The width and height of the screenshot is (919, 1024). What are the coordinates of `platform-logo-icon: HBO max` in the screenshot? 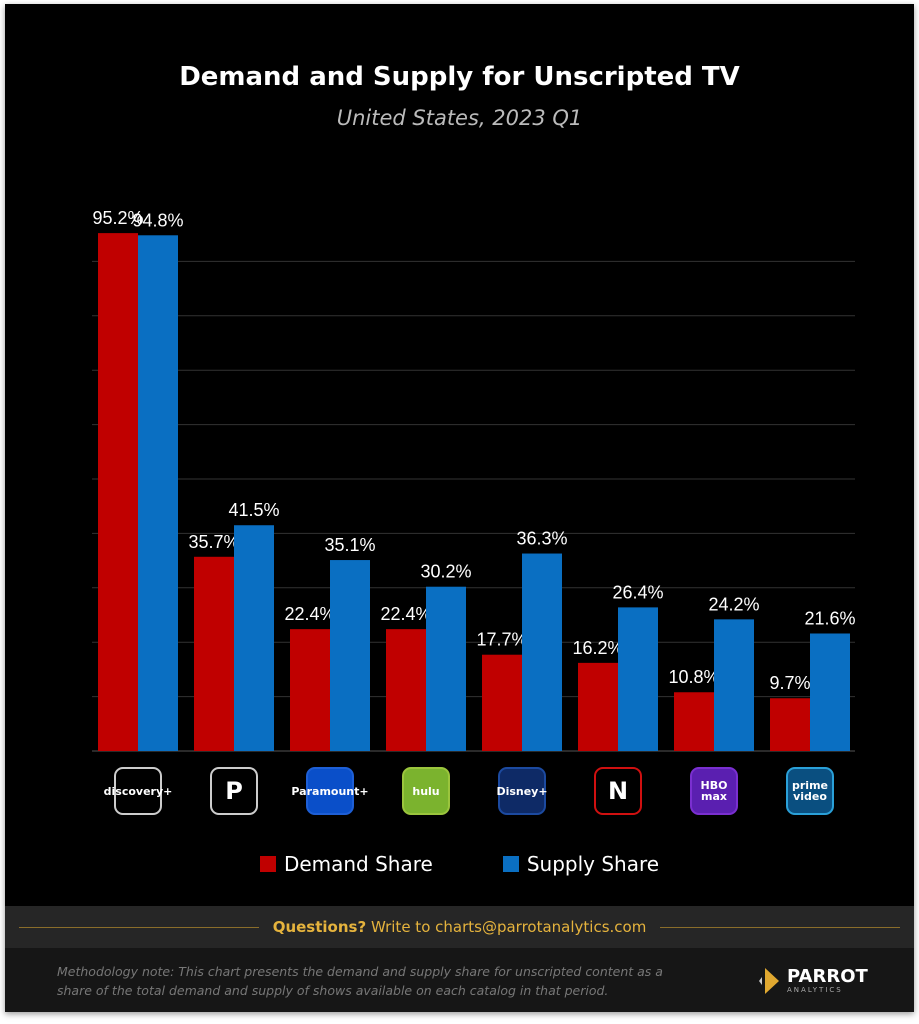 It's located at (714, 791).